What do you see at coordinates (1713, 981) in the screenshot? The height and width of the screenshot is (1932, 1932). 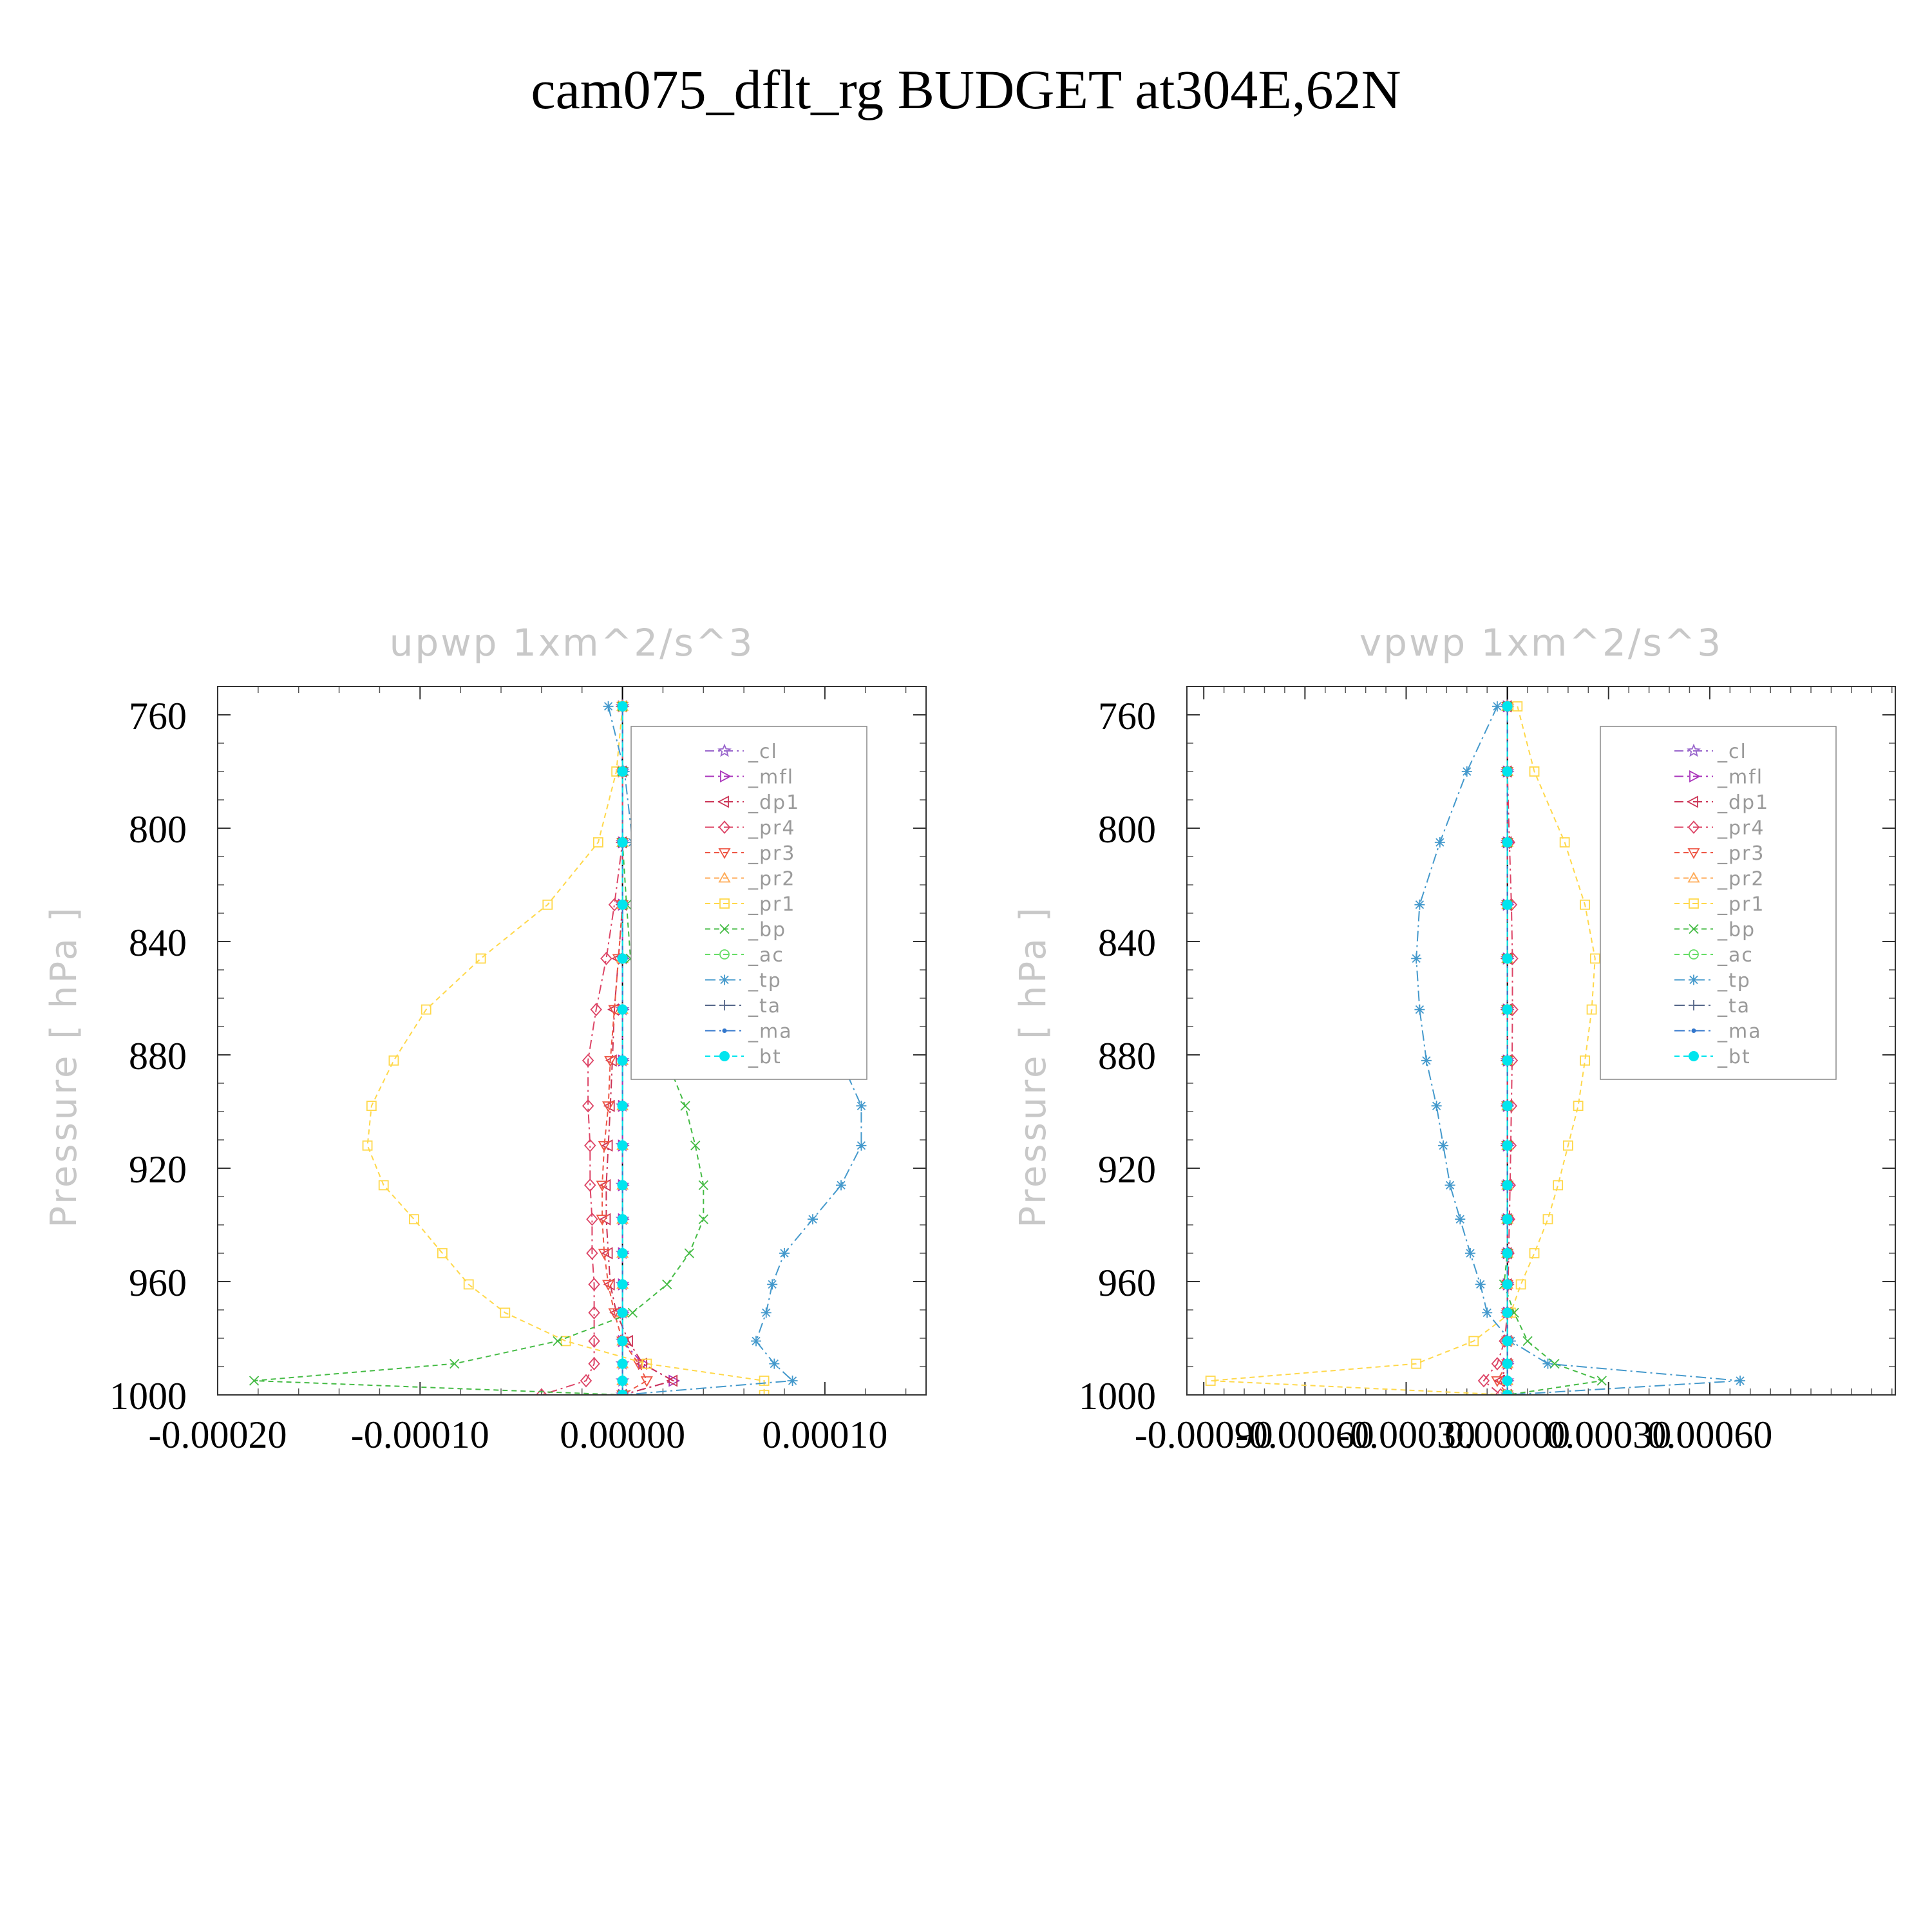 I see `legend-entry-tp: _tp` at bounding box center [1713, 981].